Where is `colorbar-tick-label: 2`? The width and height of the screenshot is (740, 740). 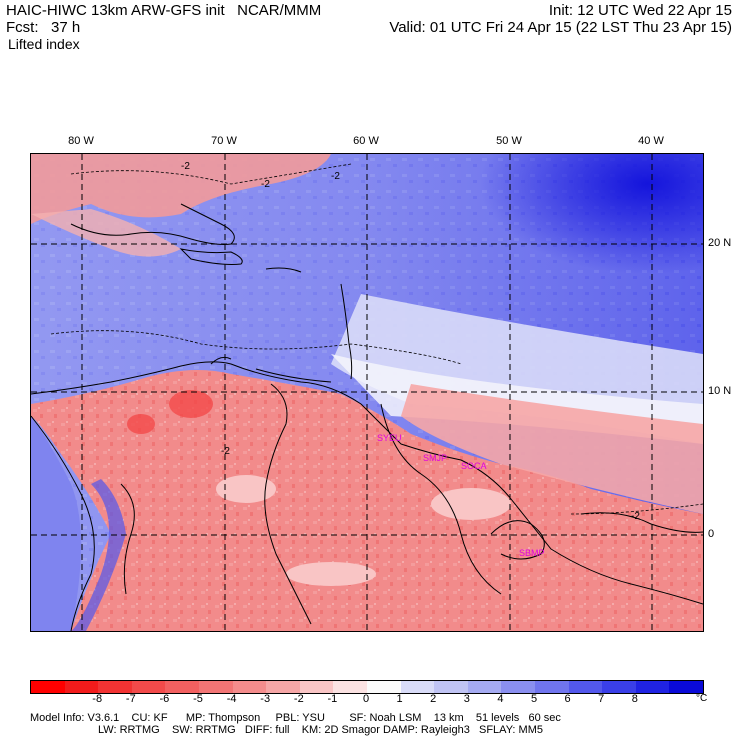
colorbar-tick-label: 2 is located at coordinates (433, 699).